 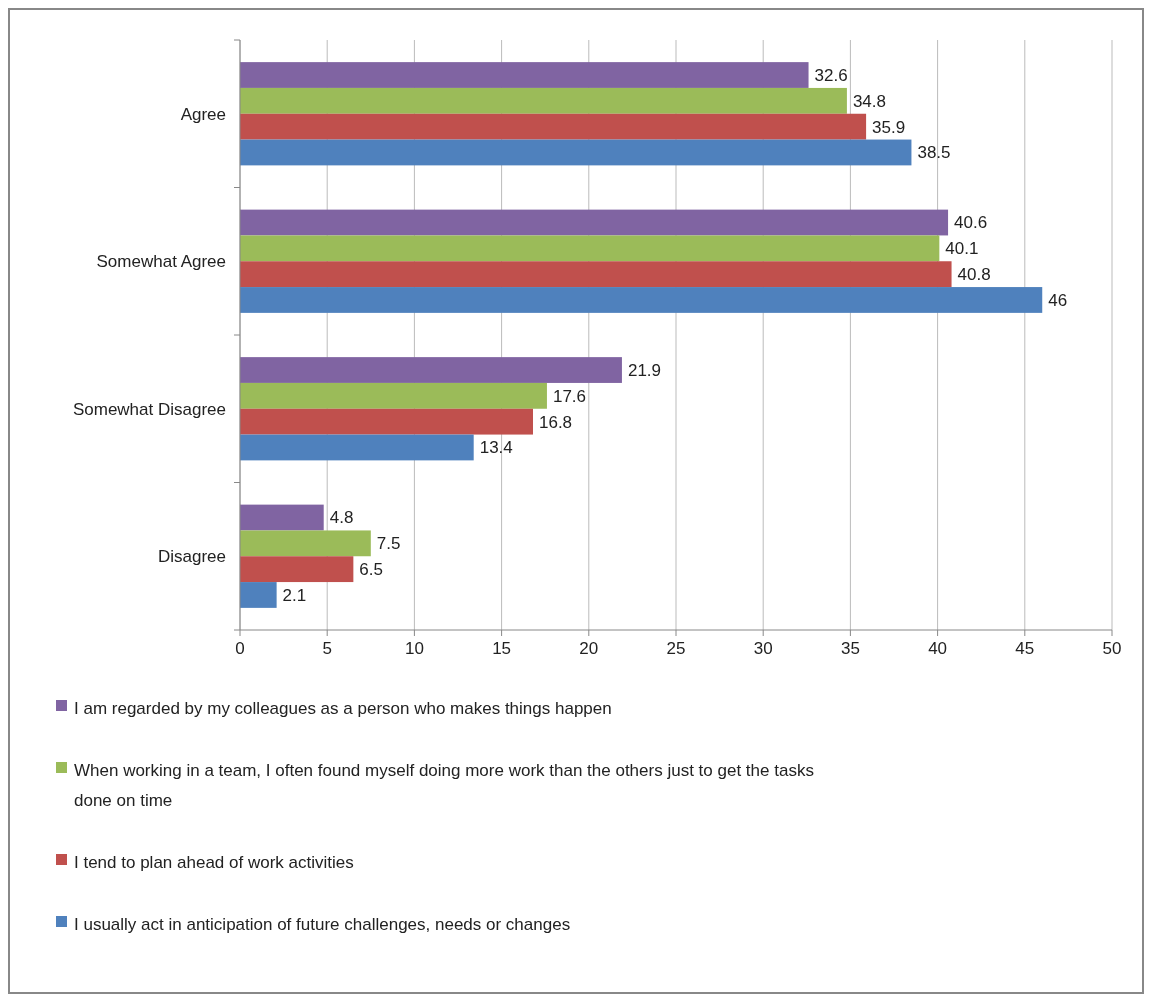 What do you see at coordinates (763, 648) in the screenshot?
I see `x-tick-label: 30` at bounding box center [763, 648].